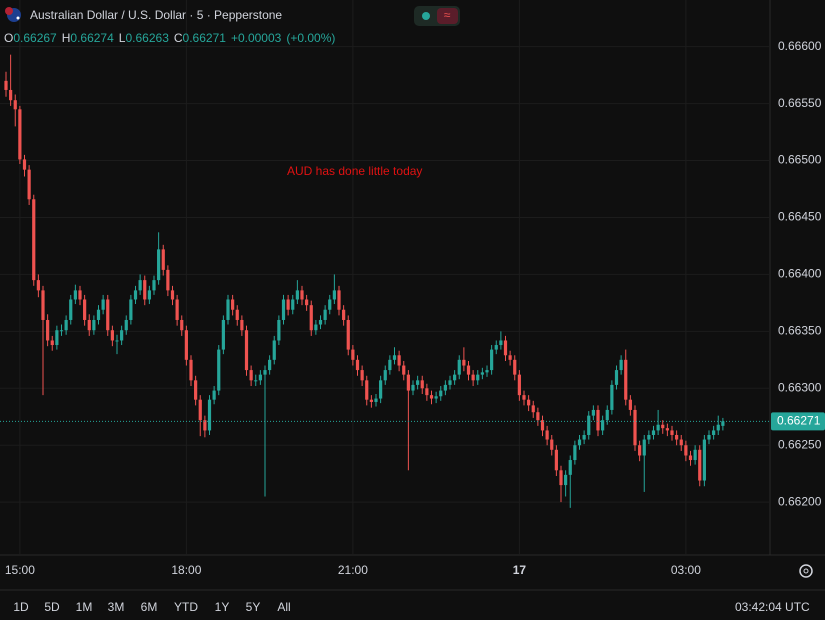 The image size is (825, 620). What do you see at coordinates (35, 38) in the screenshot?
I see `legend-text: 0.66267` at bounding box center [35, 38].